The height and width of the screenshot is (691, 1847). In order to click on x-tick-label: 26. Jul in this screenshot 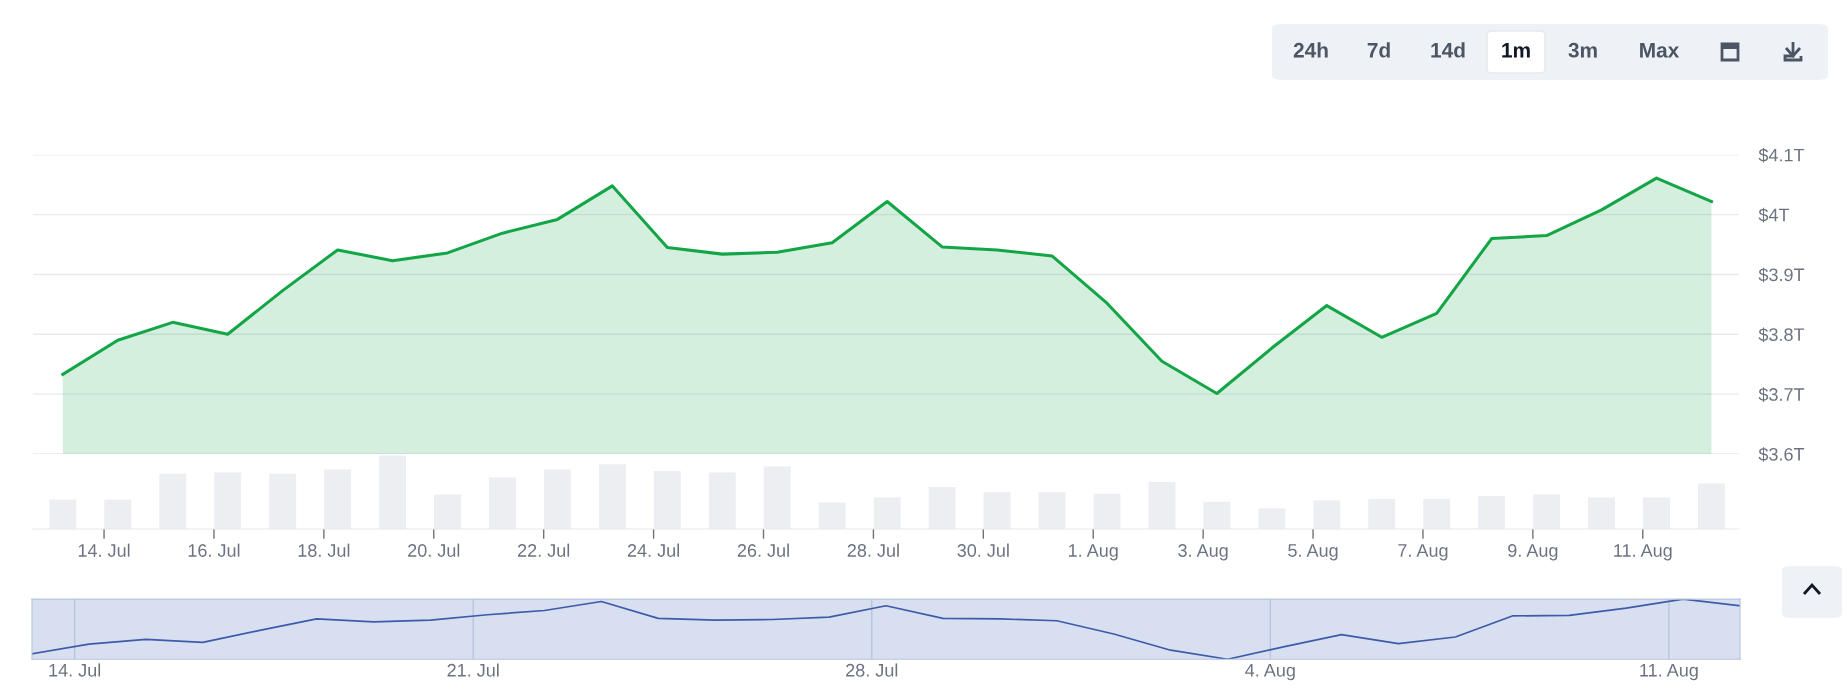, I will do `click(763, 550)`.